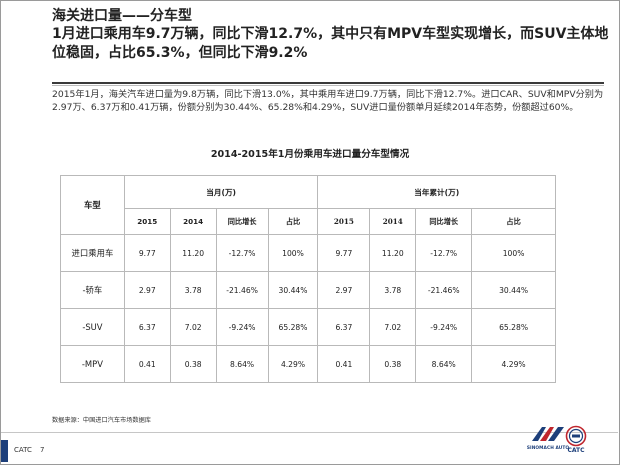 This screenshot has height=465, width=620. What do you see at coordinates (548, 448) in the screenshot?
I see `sinomach-logo-text: SINOMACH AUTO` at bounding box center [548, 448].